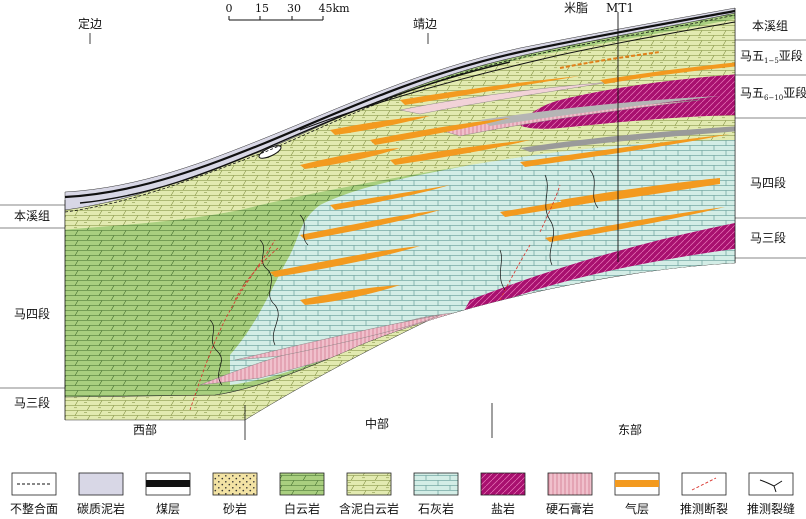 The width and height of the screenshot is (806, 519). What do you see at coordinates (34, 494) in the screenshot?
I see `legend-unconformity: 不整合面` at bounding box center [34, 494].